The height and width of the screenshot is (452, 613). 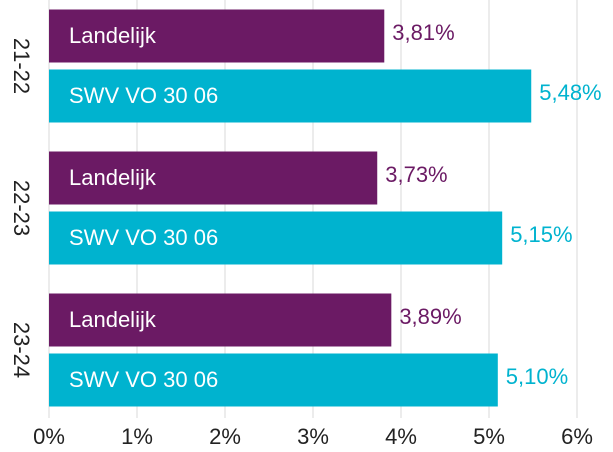 What do you see at coordinates (21, 350) in the screenshot?
I see `category-label: 23-24` at bounding box center [21, 350].